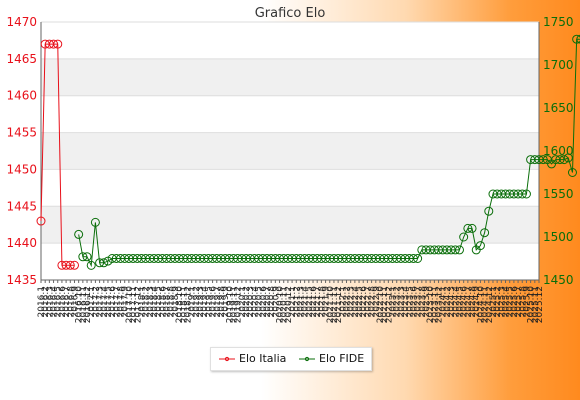 This screenshot has height=400, width=580. I want to click on x-tick-label: 2024.8, so click(473, 302).